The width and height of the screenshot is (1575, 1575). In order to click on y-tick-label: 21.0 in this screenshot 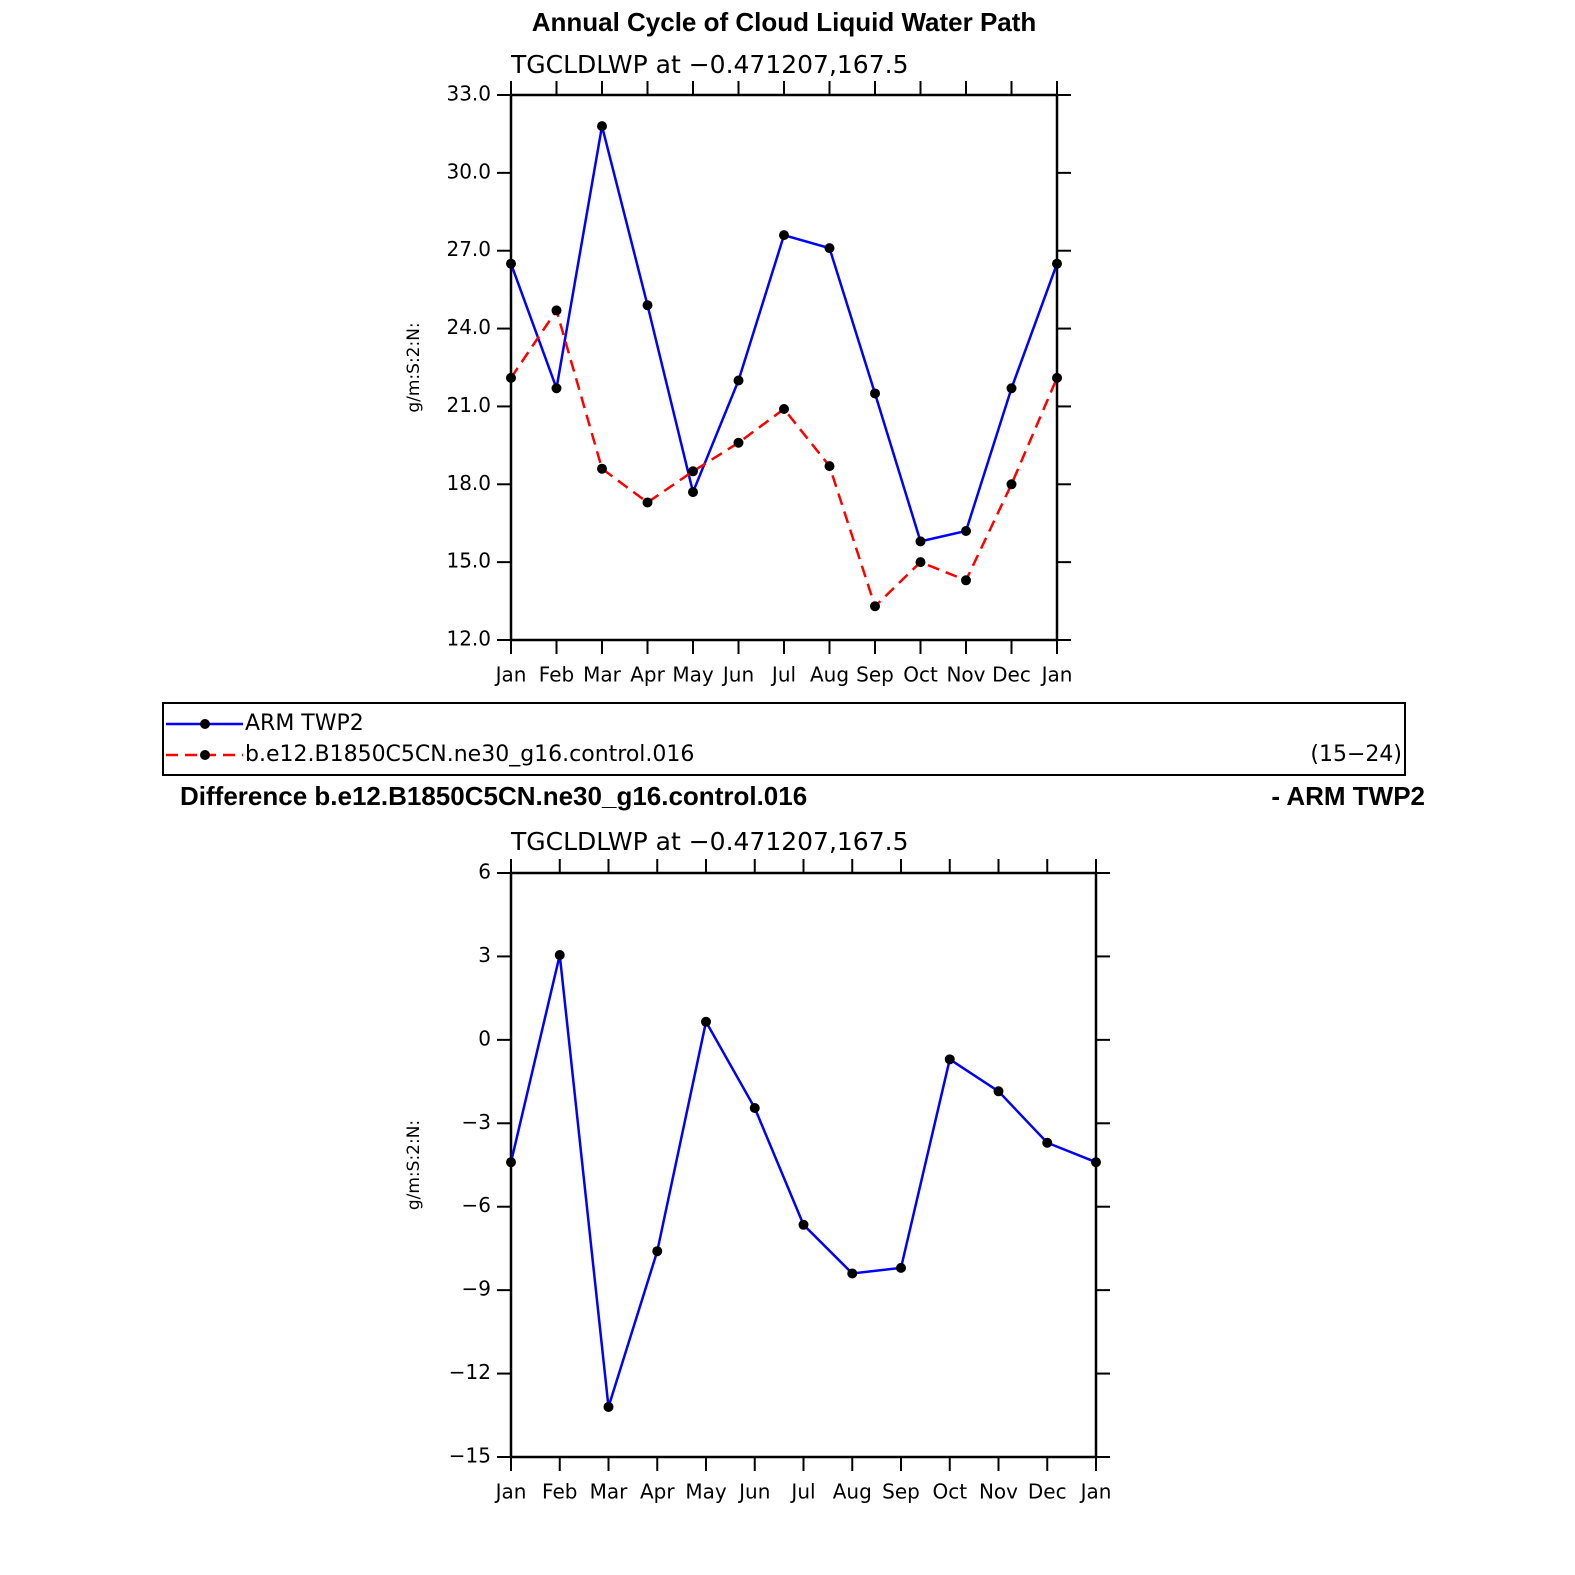, I will do `click(468, 405)`.